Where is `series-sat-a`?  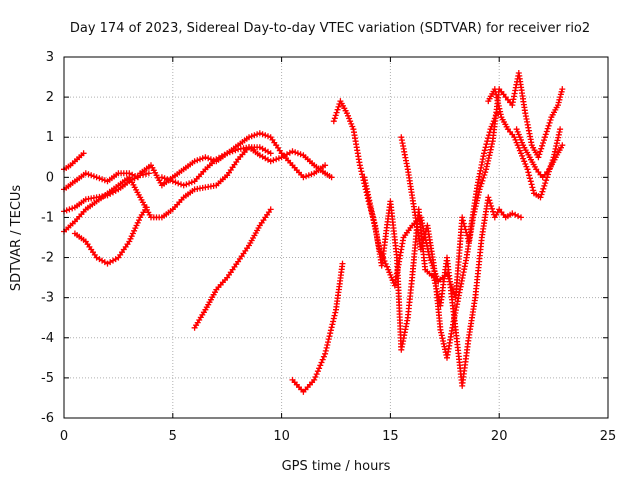
series-sat-a is located at coordinates (74, 161).